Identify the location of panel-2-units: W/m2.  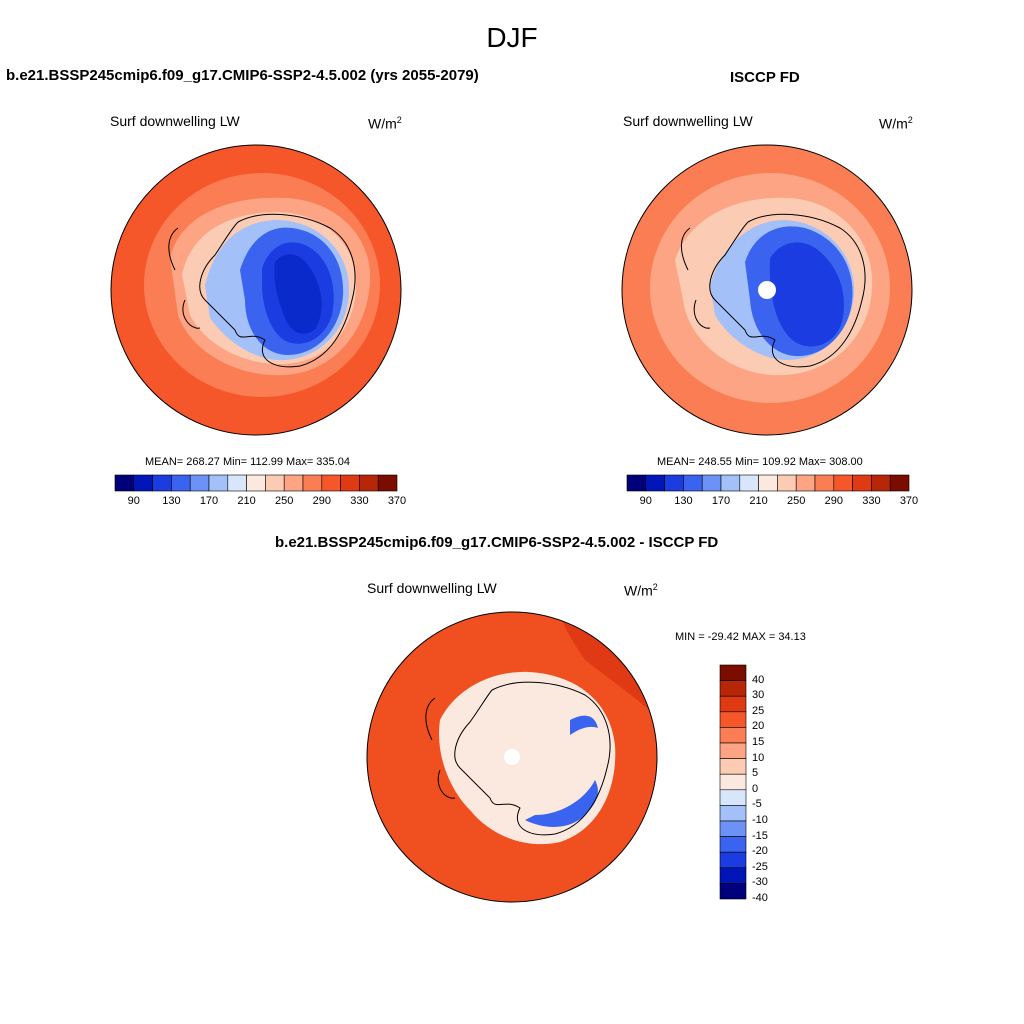
(896, 123).